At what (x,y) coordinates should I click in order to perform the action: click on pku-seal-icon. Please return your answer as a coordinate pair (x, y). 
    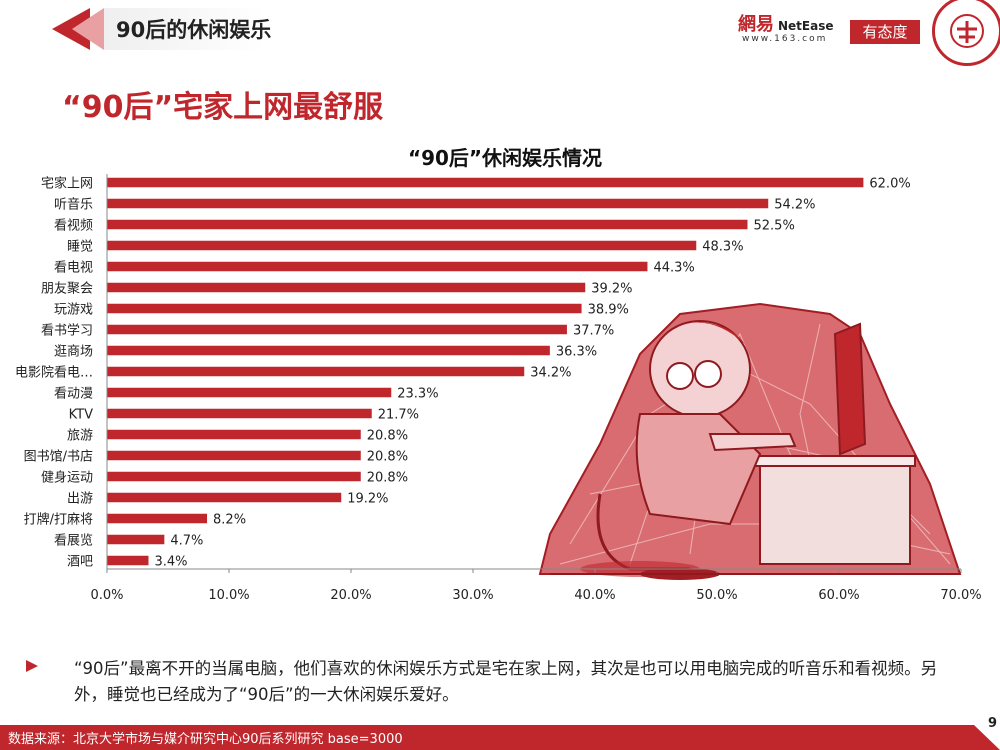
    Looking at the image, I should click on (966, 33).